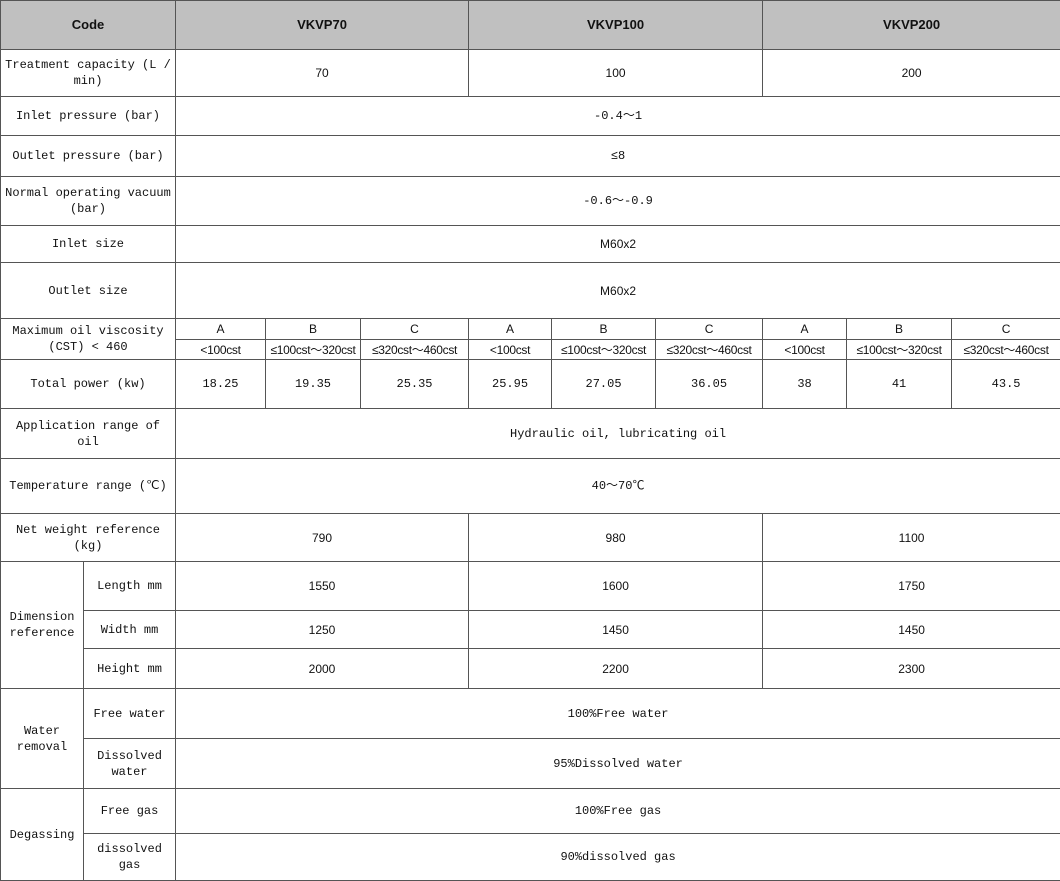  What do you see at coordinates (42, 625) in the screenshot?
I see `group-label: Dimension reference` at bounding box center [42, 625].